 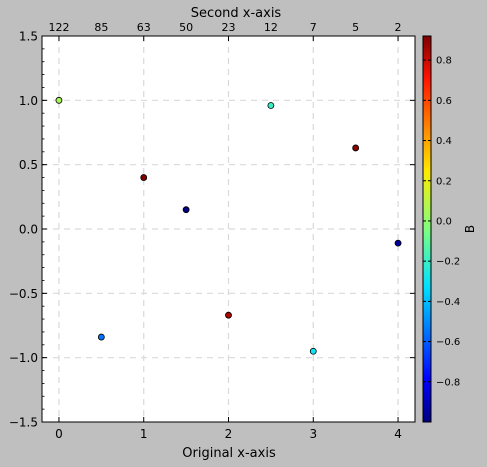 What do you see at coordinates (313, 434) in the screenshot?
I see `x-tick-label: 3` at bounding box center [313, 434].